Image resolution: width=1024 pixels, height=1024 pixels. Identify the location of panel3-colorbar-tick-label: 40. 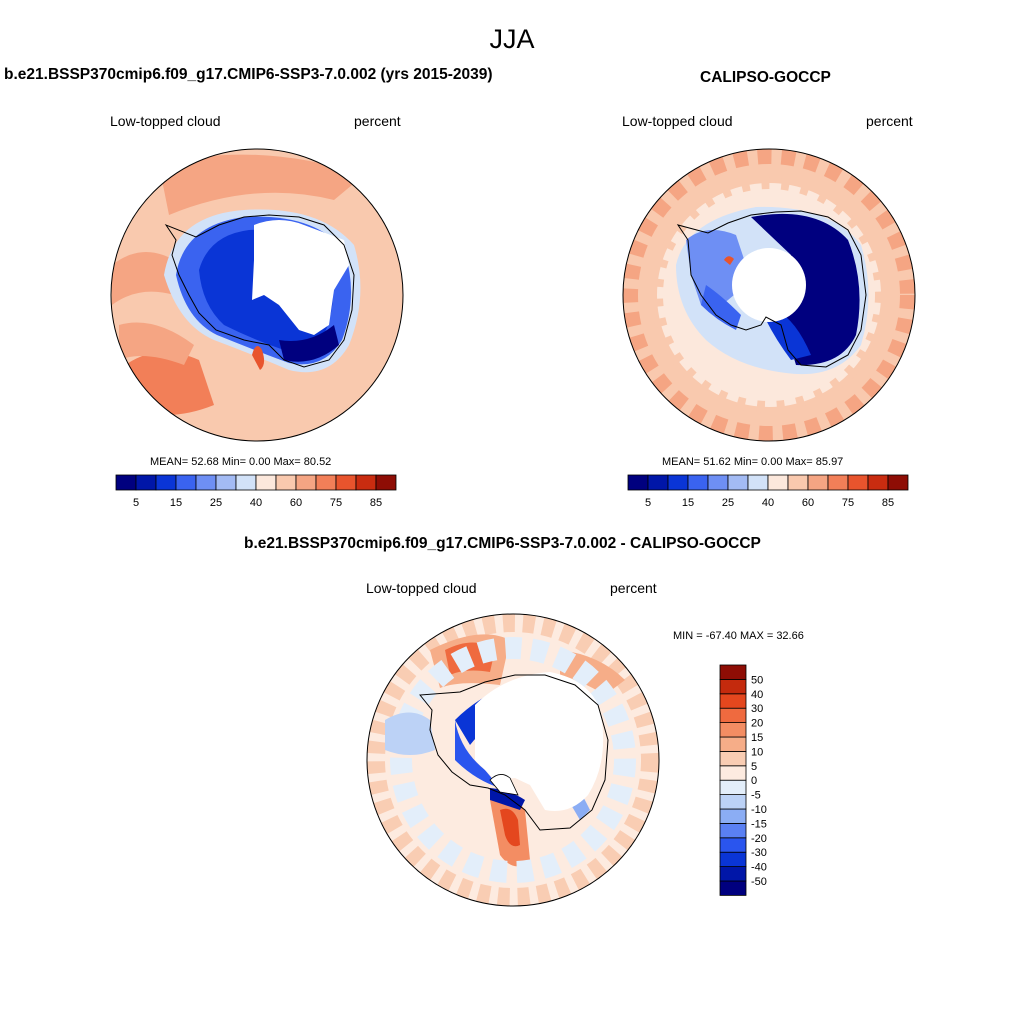
(757, 695).